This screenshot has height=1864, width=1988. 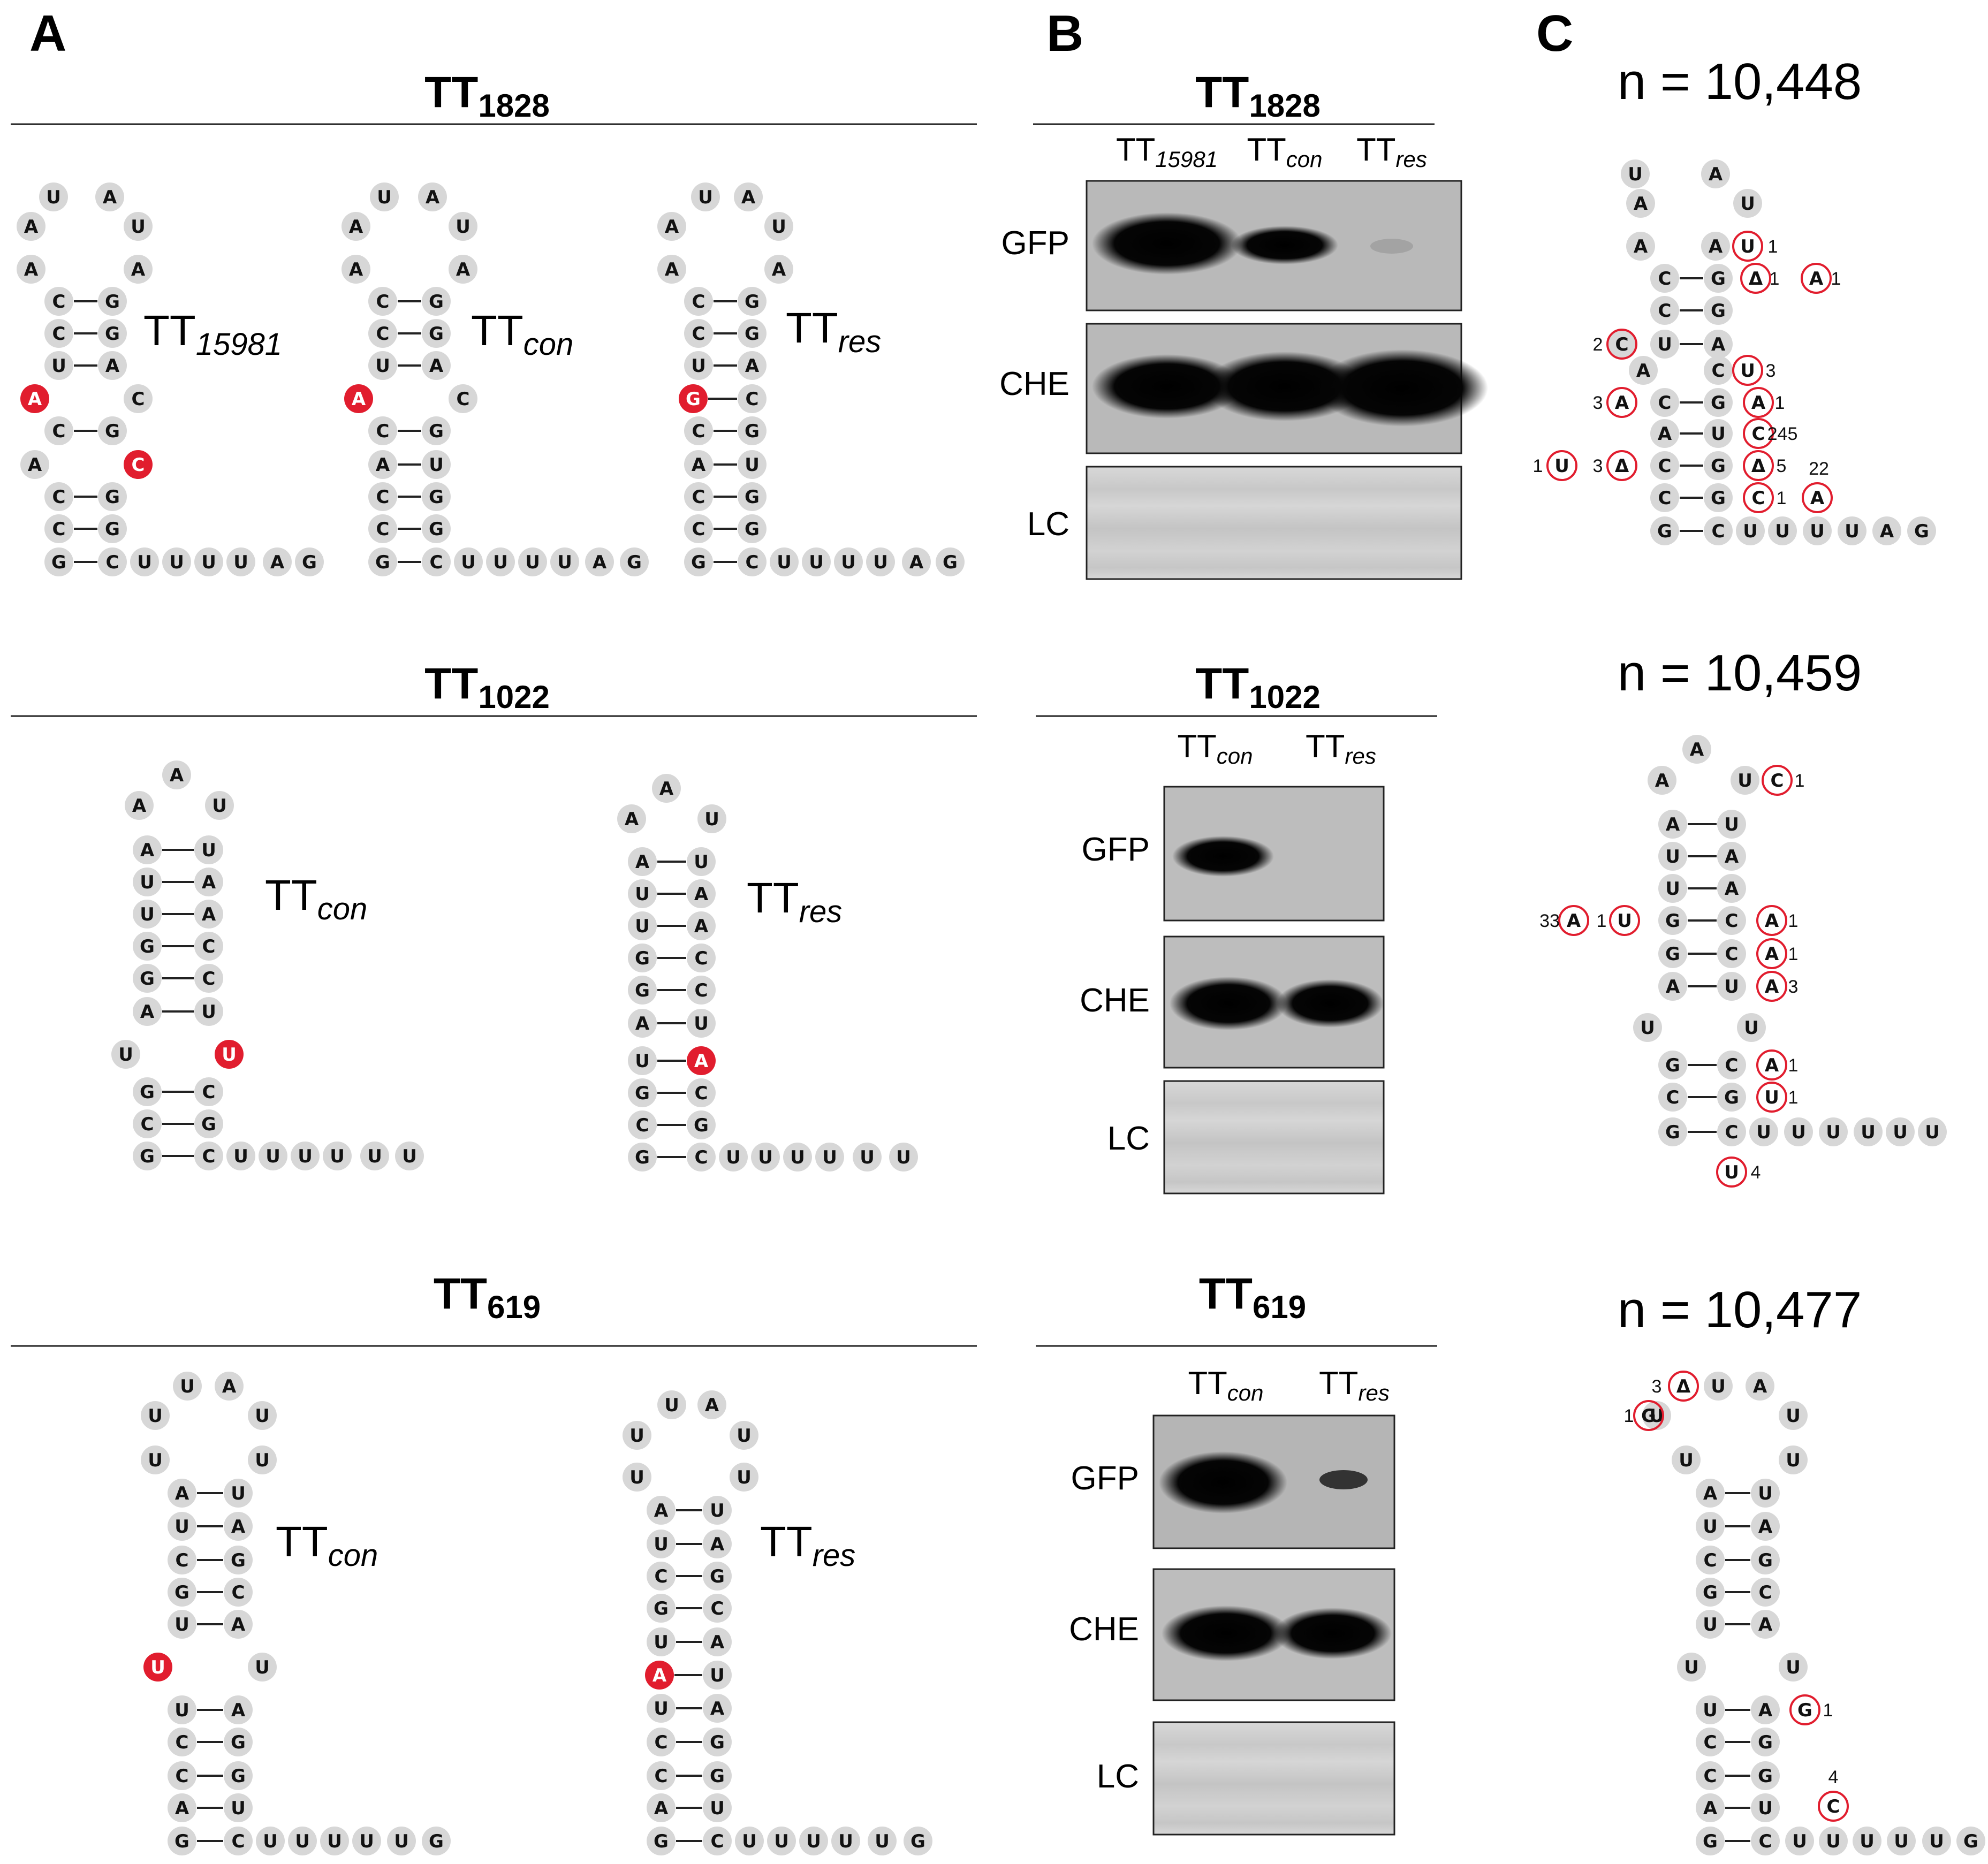 What do you see at coordinates (1167, 152) in the screenshot?
I see `lane-label: TT15981` at bounding box center [1167, 152].